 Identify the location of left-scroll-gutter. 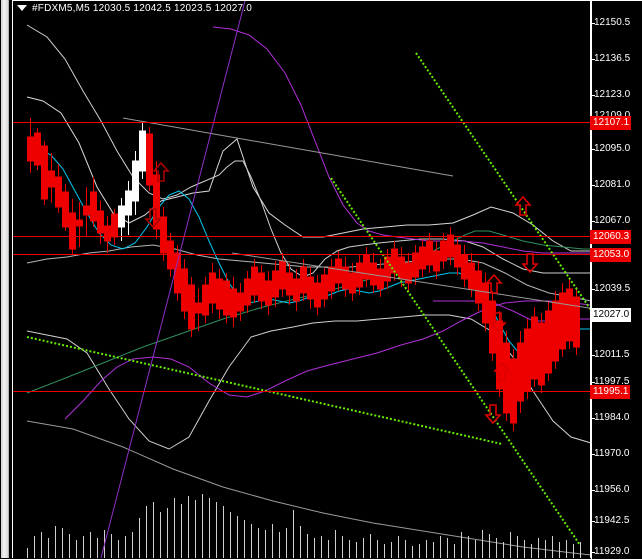
(6, 279).